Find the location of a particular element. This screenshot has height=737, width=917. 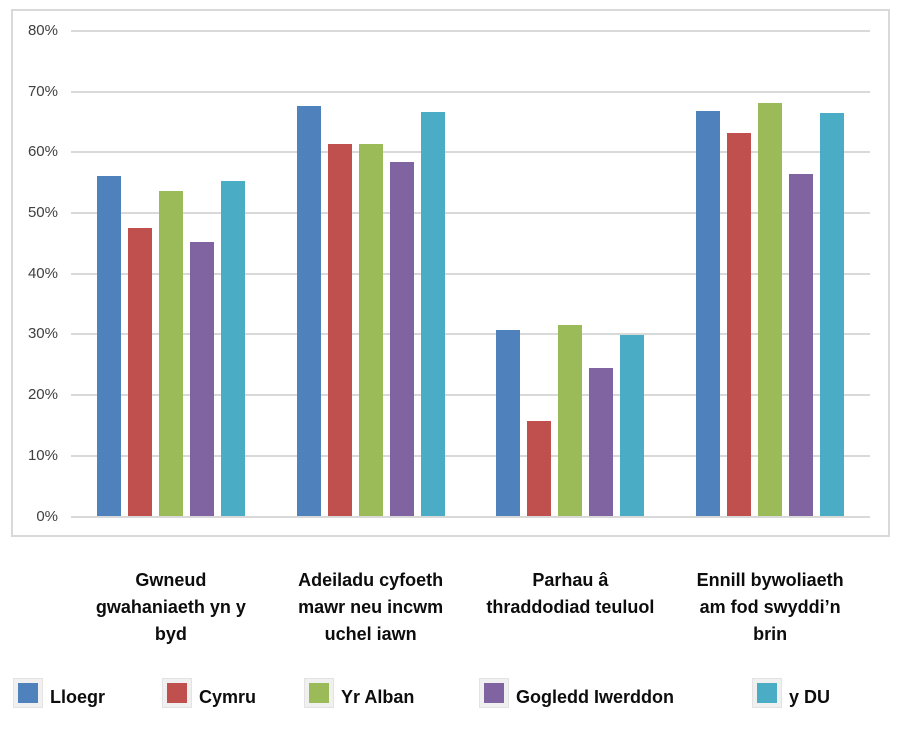

legend-label: Lloegr is located at coordinates (78, 697).